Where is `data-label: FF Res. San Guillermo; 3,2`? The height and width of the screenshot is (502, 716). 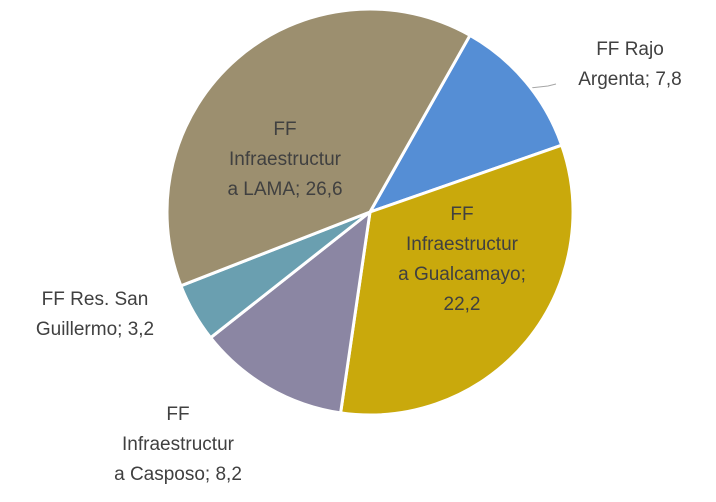
data-label: FF Res. San Guillermo; 3,2 is located at coordinates (95, 314).